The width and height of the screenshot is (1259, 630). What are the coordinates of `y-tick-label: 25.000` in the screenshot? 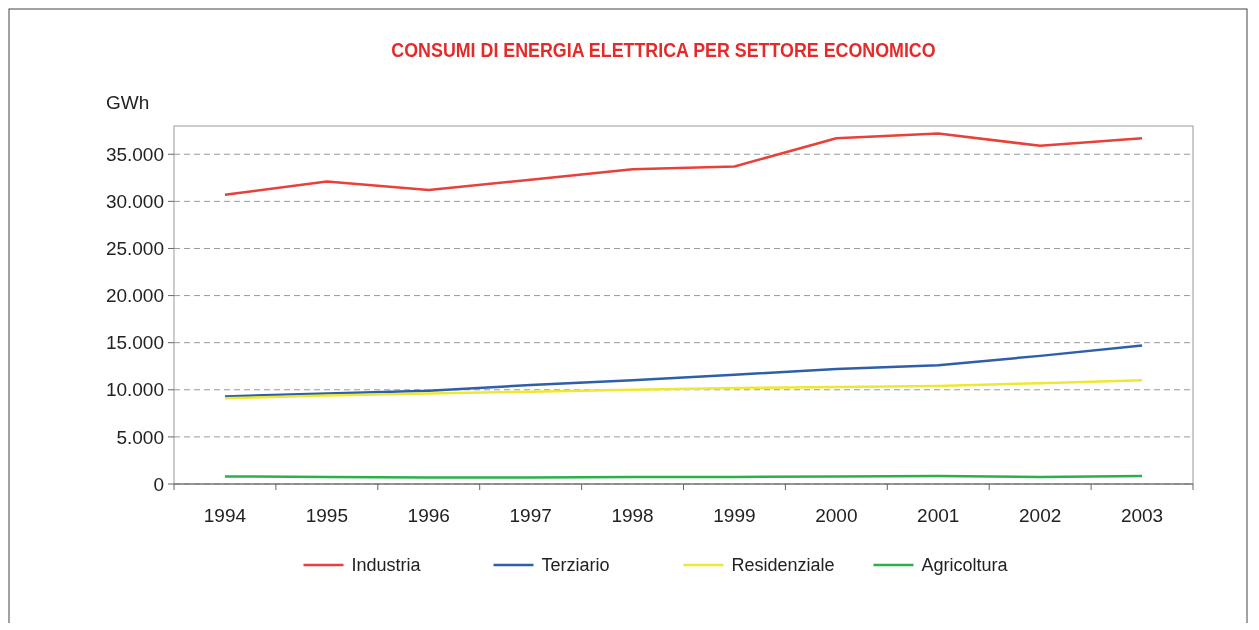 It's located at (134, 249).